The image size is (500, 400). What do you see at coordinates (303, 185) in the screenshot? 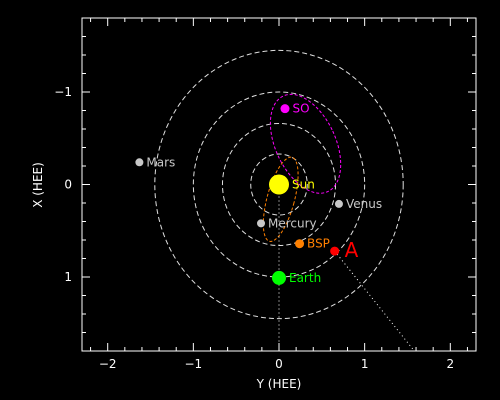
I see `label-sun: Sun` at bounding box center [303, 185].